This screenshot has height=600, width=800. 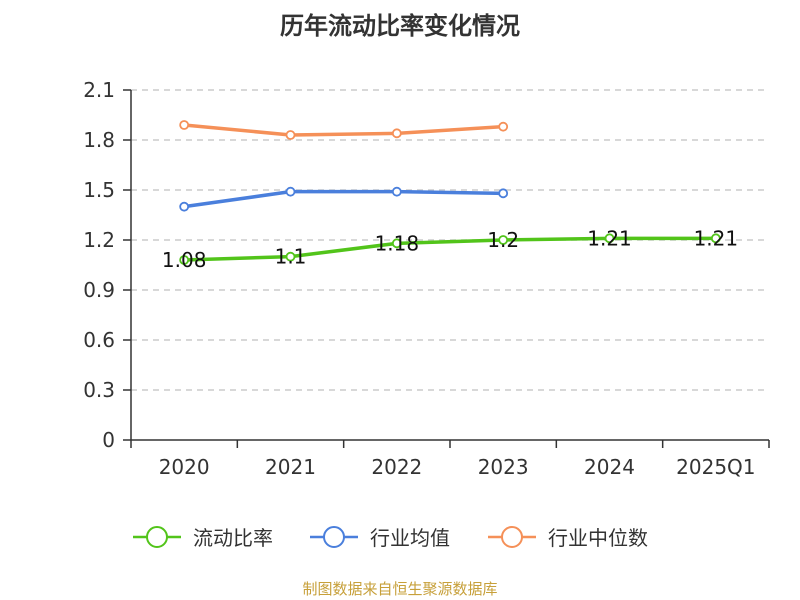 I want to click on chart-title: 历年流动比率变化情况, so click(x=400, y=26).